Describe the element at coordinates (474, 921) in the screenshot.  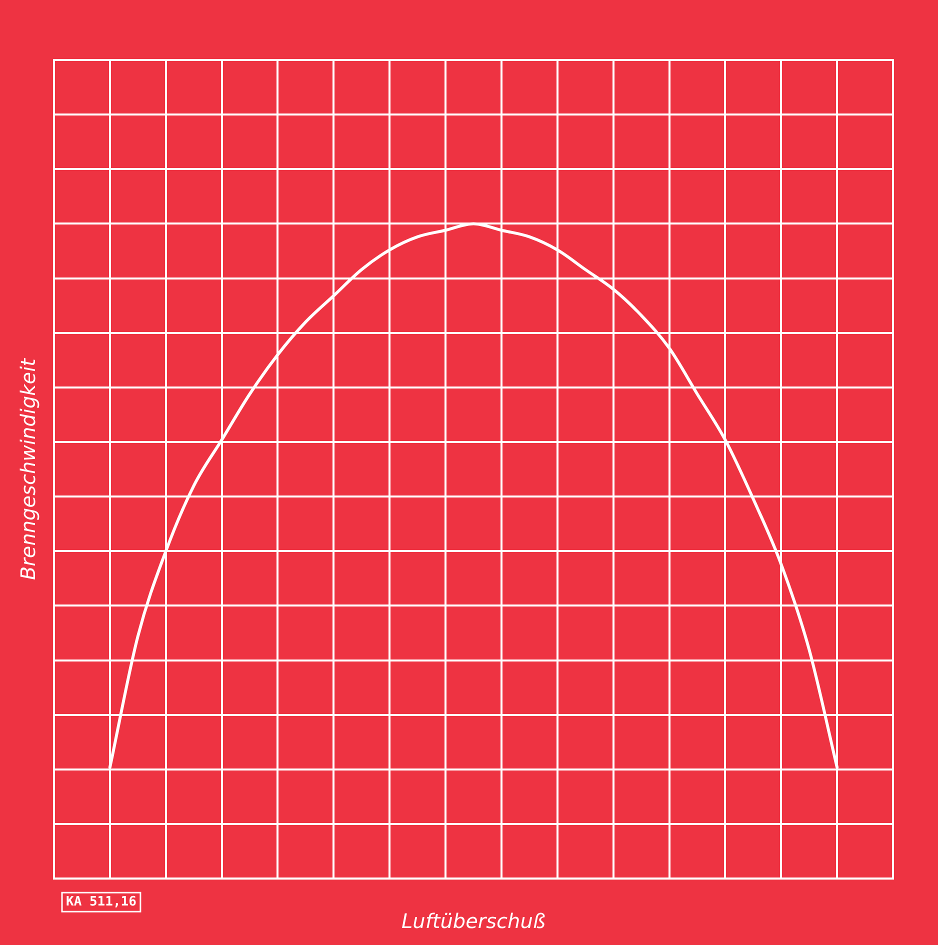
I see `x-axis-title: Luftüberschuß` at that location.